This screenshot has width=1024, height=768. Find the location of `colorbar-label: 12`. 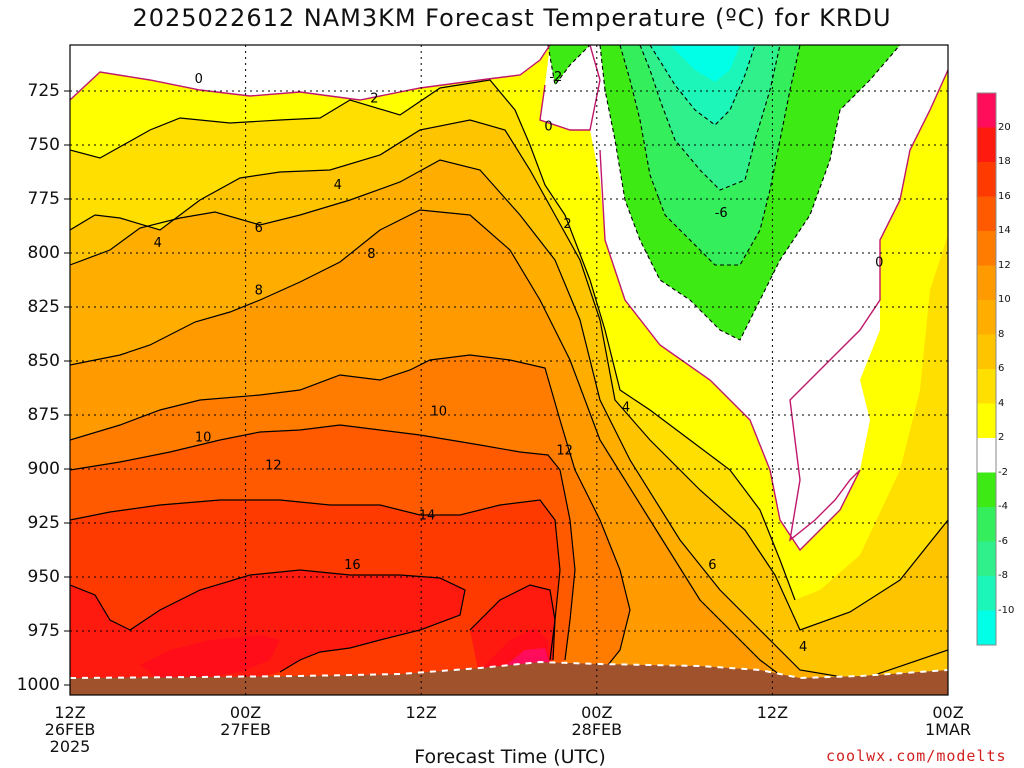

colorbar-label: 12 is located at coordinates (1004, 265).